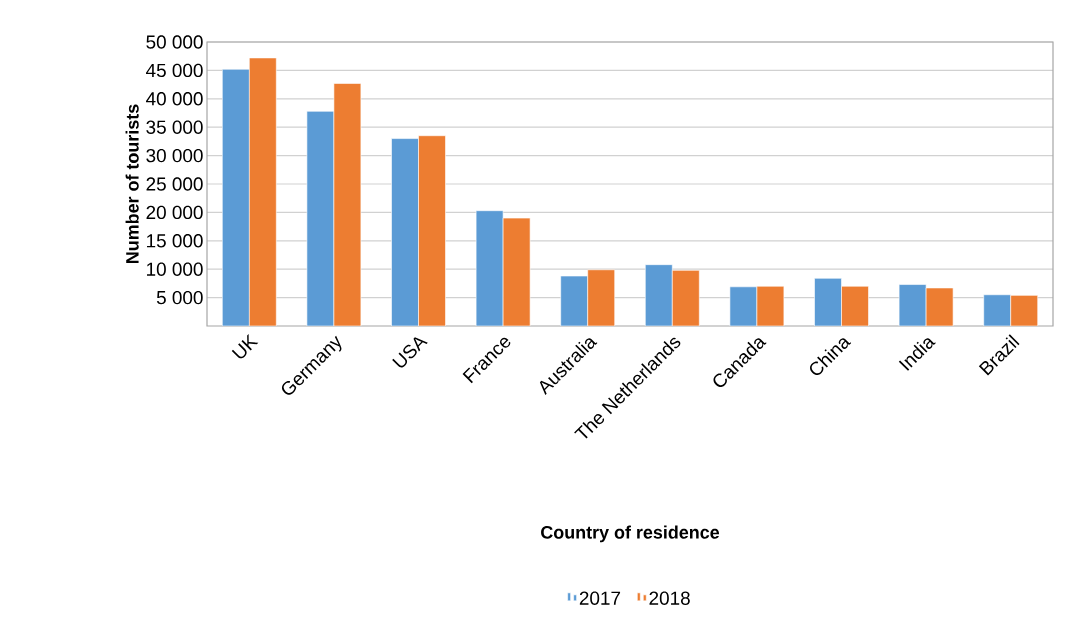  What do you see at coordinates (410, 352) in the screenshot?
I see `x-tick-label: USA` at bounding box center [410, 352].